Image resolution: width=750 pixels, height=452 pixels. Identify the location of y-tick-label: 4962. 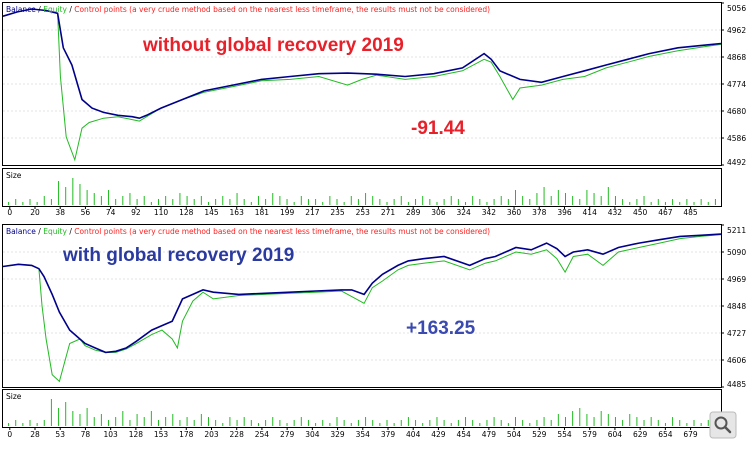
(736, 30).